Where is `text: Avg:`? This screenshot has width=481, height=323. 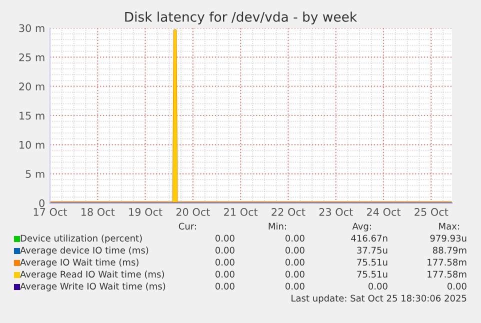 text: Avg: is located at coordinates (361, 227).